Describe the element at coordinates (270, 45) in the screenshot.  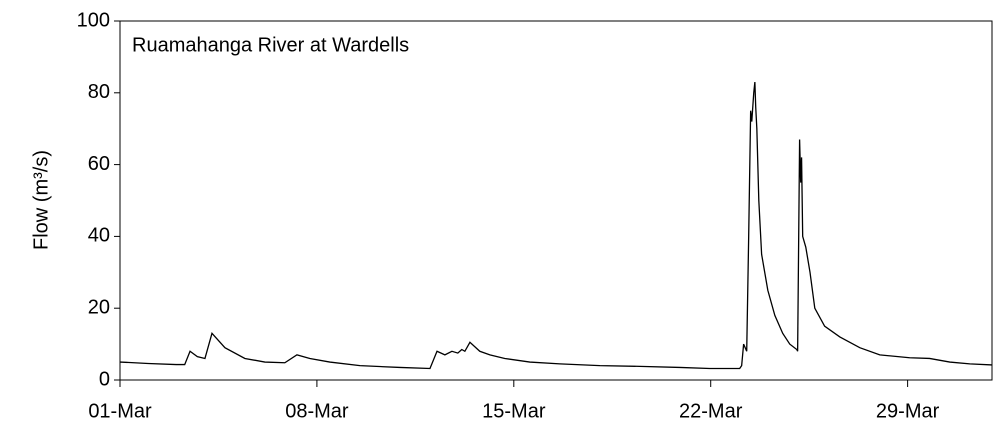
I see `chart-annotation: Ruamahanga River at Wardells` at that location.